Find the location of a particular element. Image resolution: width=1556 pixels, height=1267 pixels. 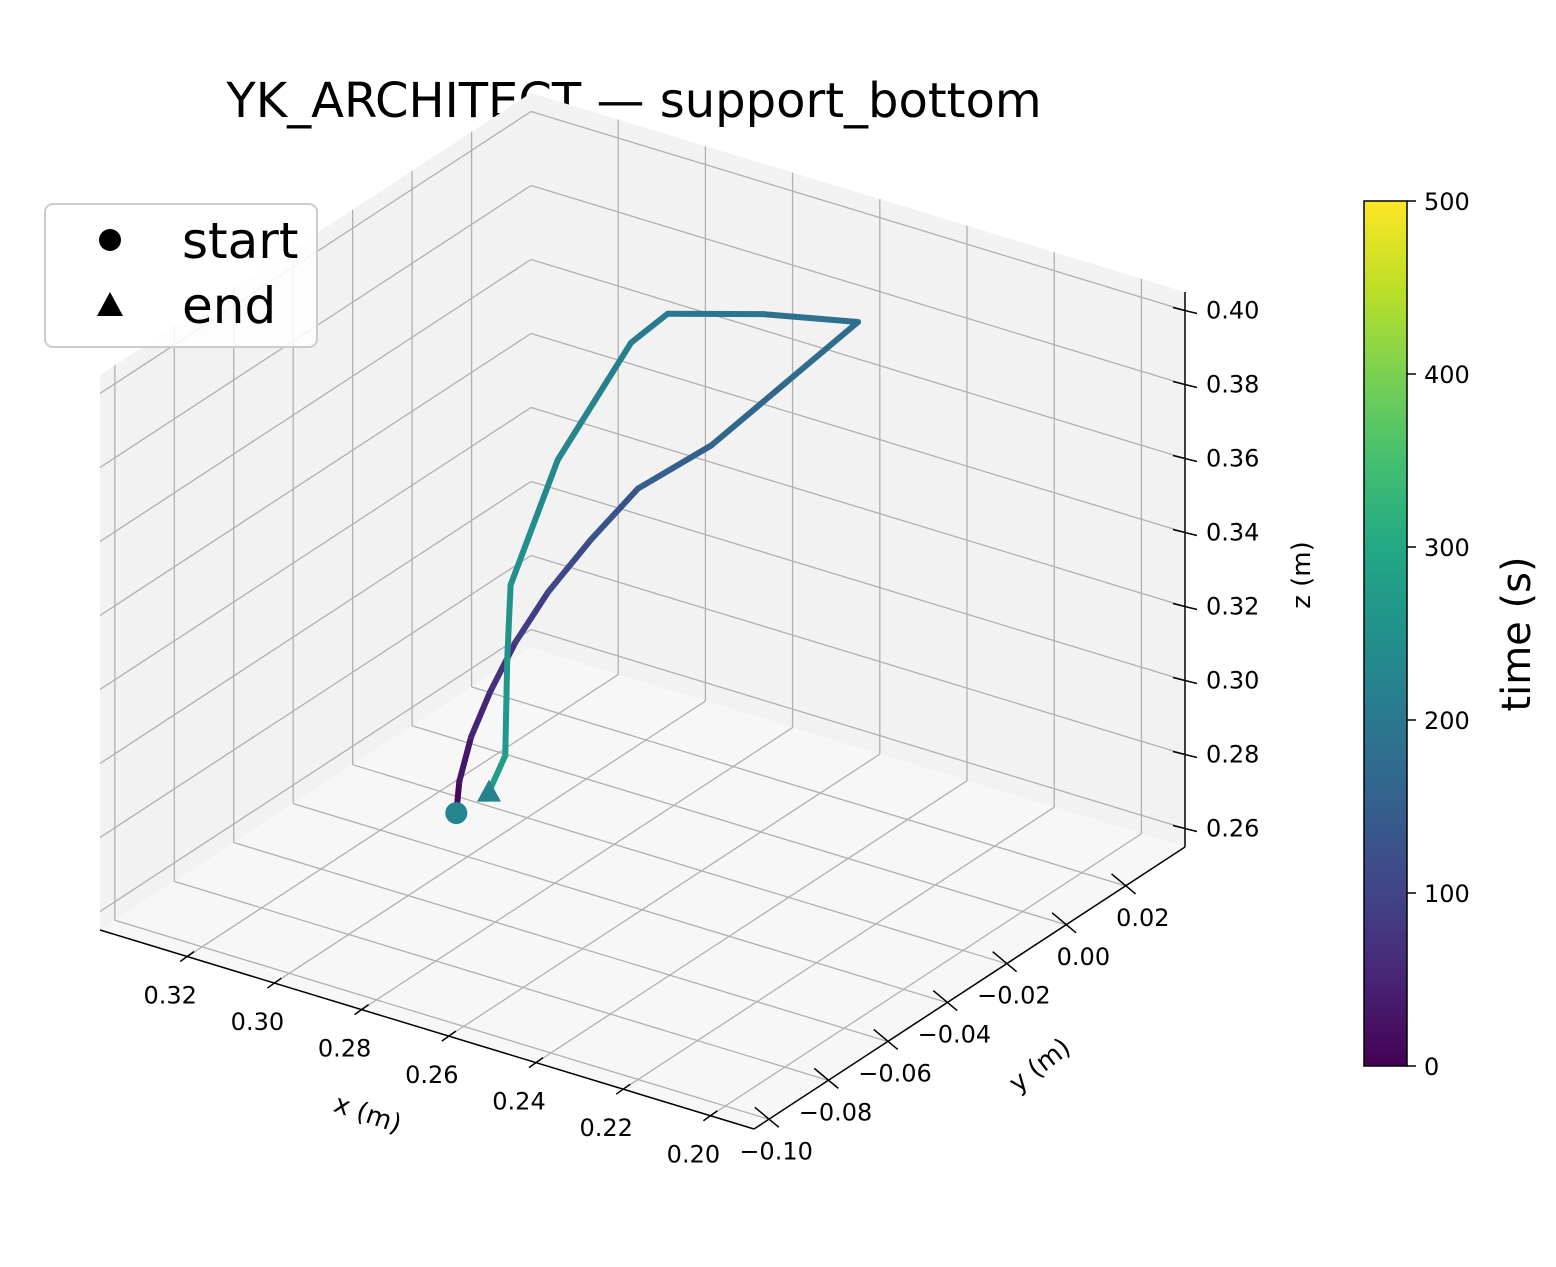

chart-title: YK_ARCHITECT — support_bottom is located at coordinates (633, 101).